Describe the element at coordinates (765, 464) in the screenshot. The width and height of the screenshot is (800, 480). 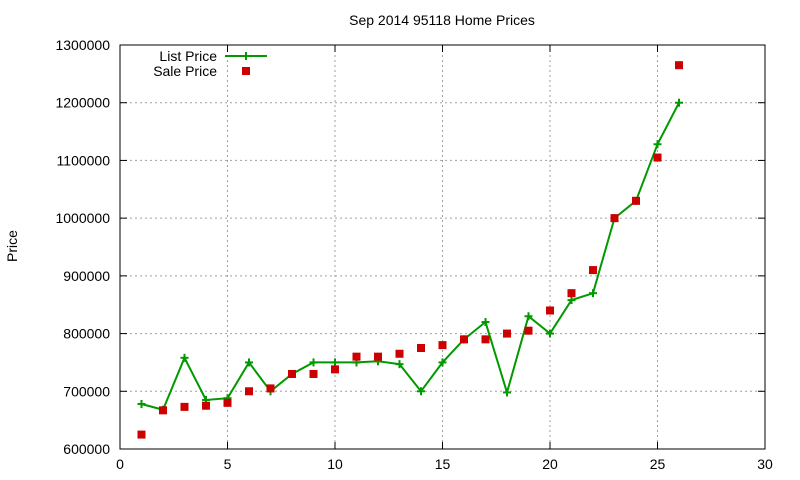
I see `x-tick-label: 30` at that location.